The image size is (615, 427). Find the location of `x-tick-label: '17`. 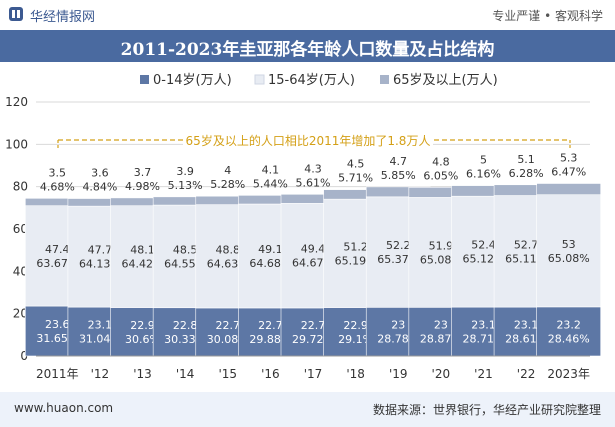

x-tick-label: '17 is located at coordinates (313, 374).